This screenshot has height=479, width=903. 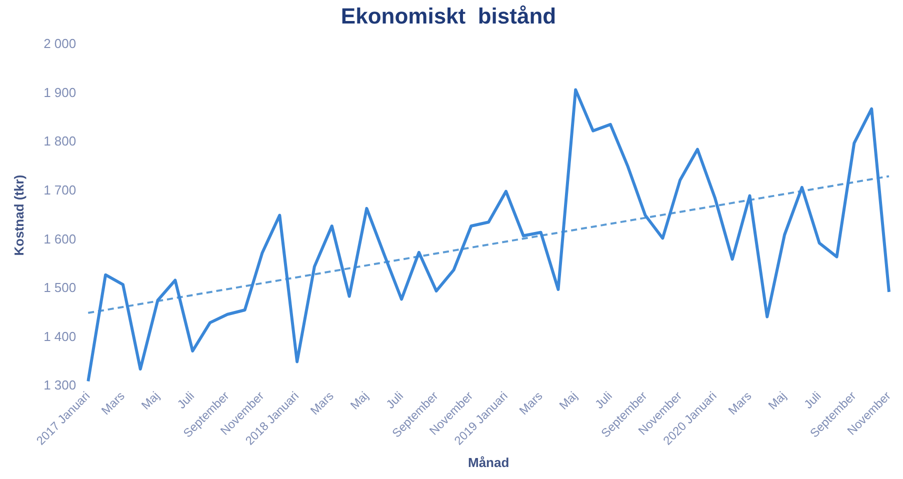 I want to click on y-tick-label: 1 700, so click(x=60, y=190).